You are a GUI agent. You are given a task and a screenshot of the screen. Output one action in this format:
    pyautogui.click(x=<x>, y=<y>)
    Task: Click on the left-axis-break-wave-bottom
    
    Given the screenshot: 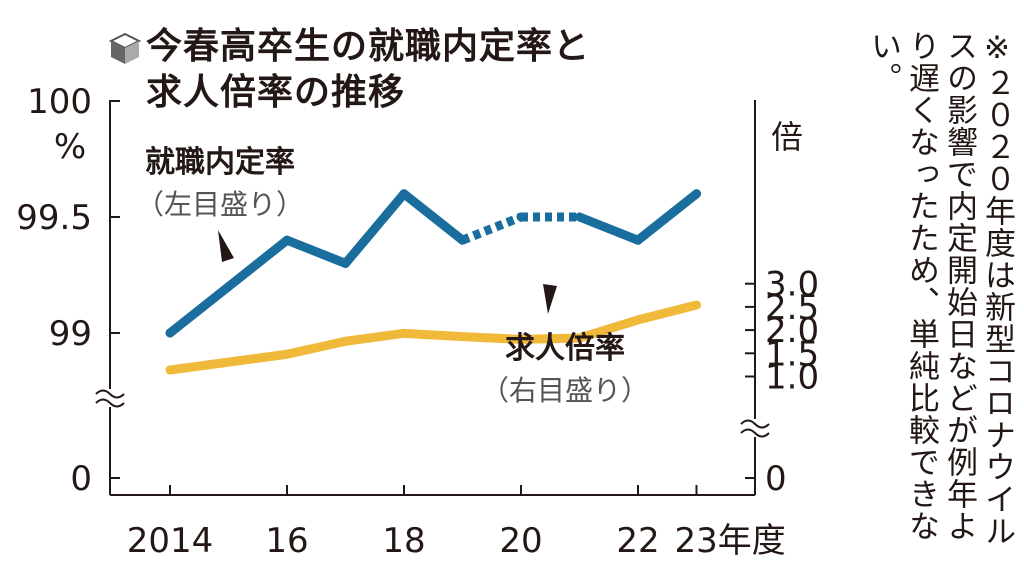 What is the action you would take?
    pyautogui.click(x=110, y=403)
    